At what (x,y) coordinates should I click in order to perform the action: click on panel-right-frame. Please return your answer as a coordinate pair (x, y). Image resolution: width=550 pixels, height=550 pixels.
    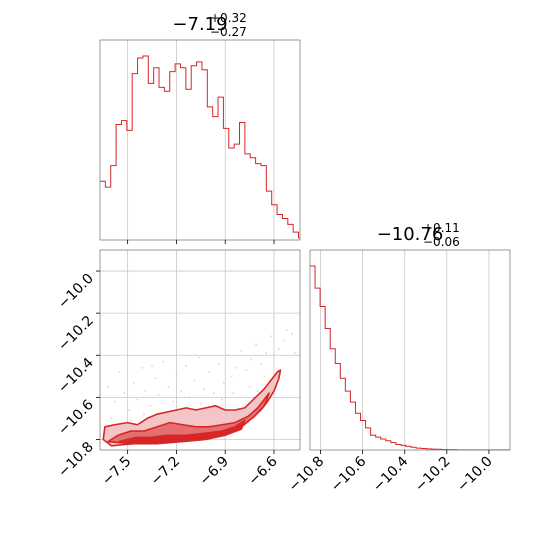
    Looking at the image, I should click on (410, 350).